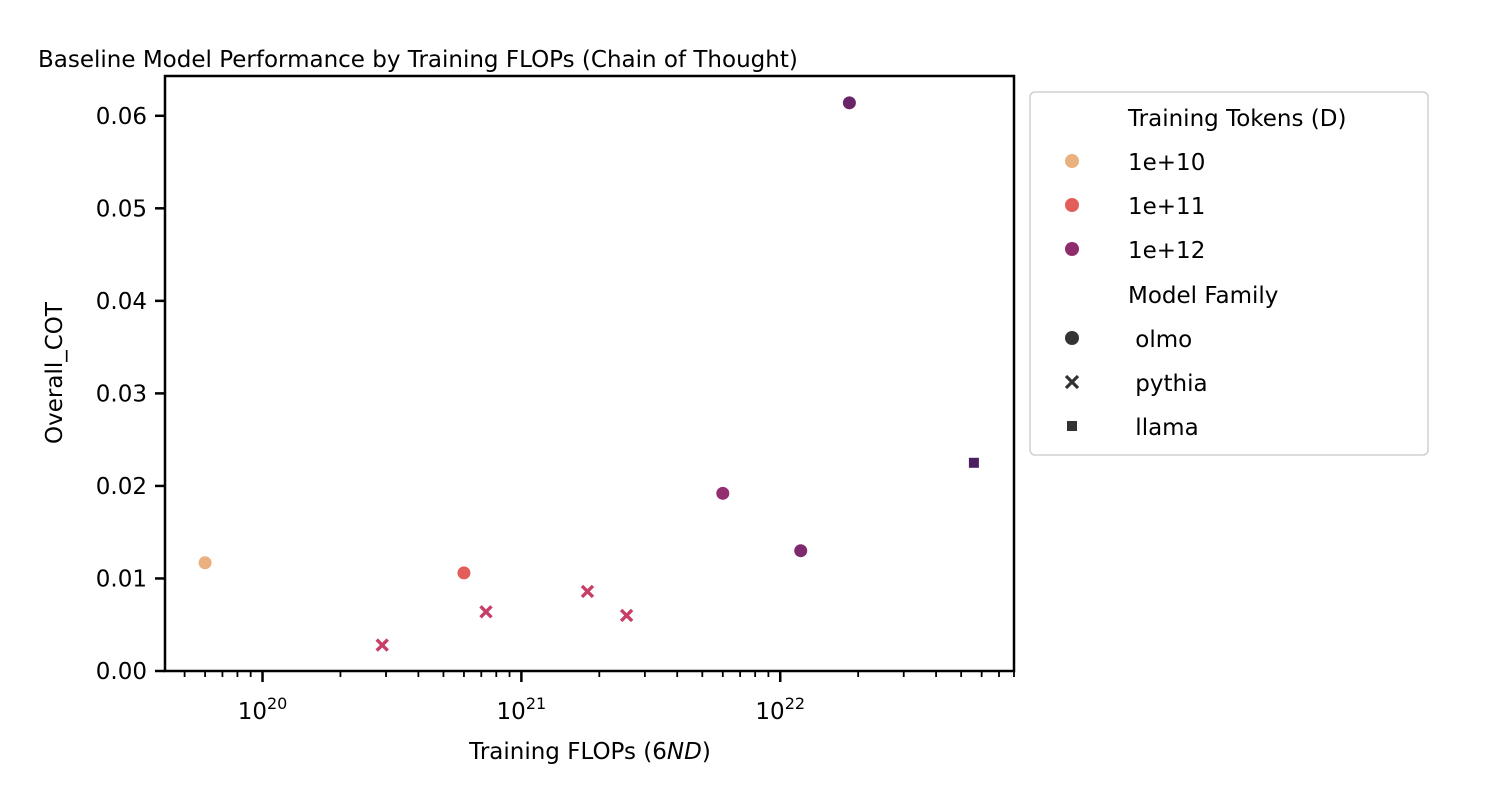 The width and height of the screenshot is (1500, 800). What do you see at coordinates (1168, 384) in the screenshot?
I see `legend-label-pythia: pythia` at bounding box center [1168, 384].